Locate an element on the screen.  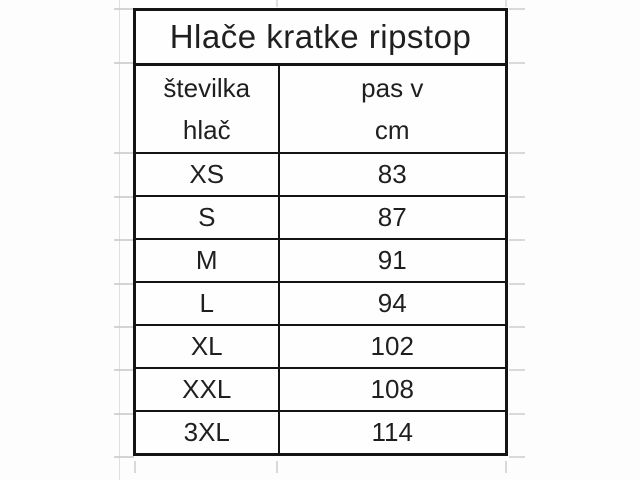
waist-cell: 108 is located at coordinates (392, 389).